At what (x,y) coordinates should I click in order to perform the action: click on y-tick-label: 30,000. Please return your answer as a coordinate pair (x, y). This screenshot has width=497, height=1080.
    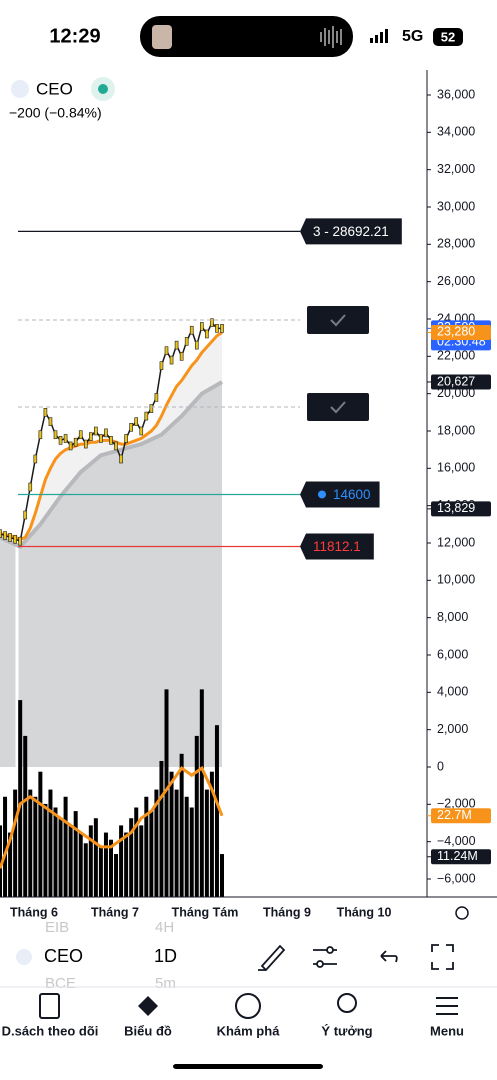
    Looking at the image, I should click on (456, 206).